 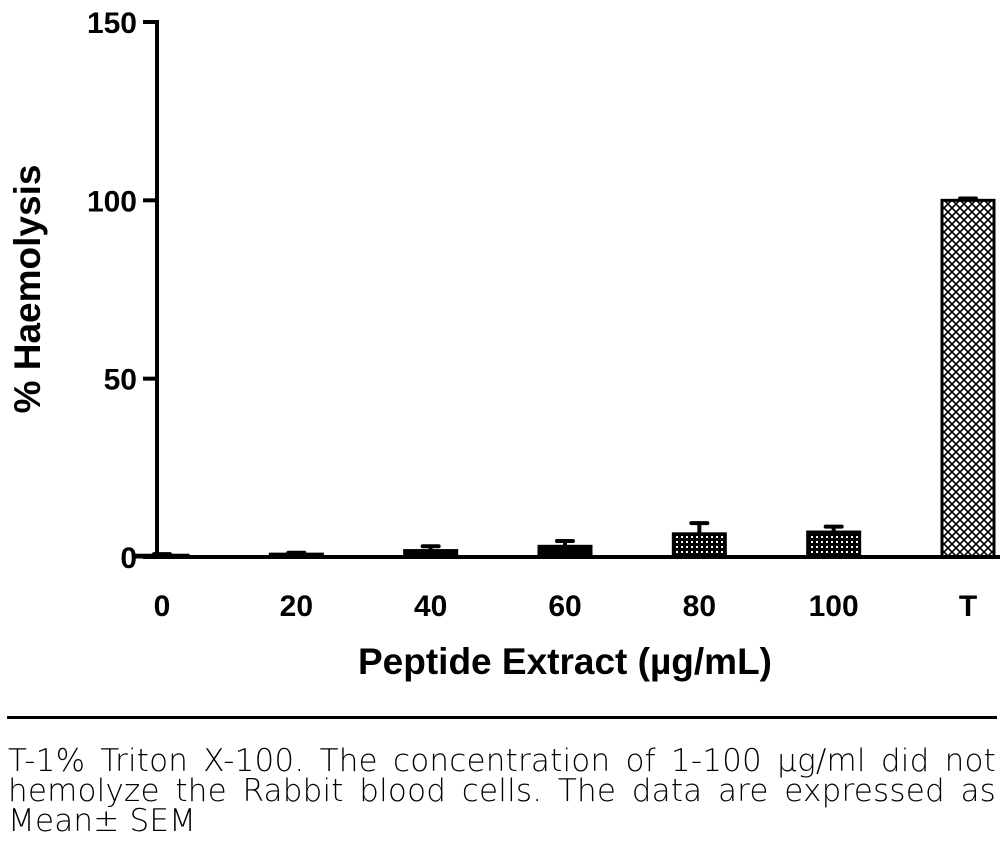 What do you see at coordinates (128, 558) in the screenshot?
I see `y-tick-label: 0` at bounding box center [128, 558].